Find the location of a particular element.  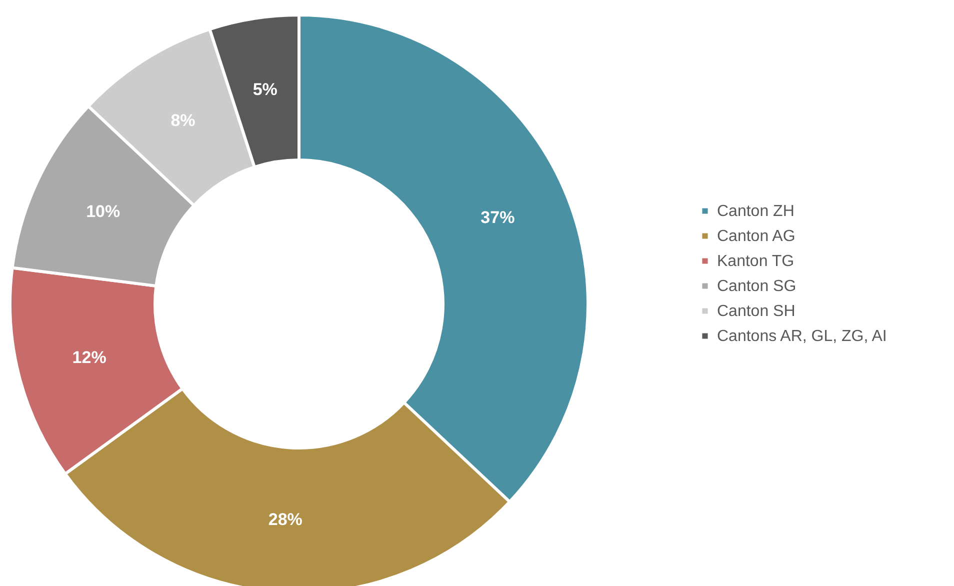

data-label: 12% is located at coordinates (89, 357).